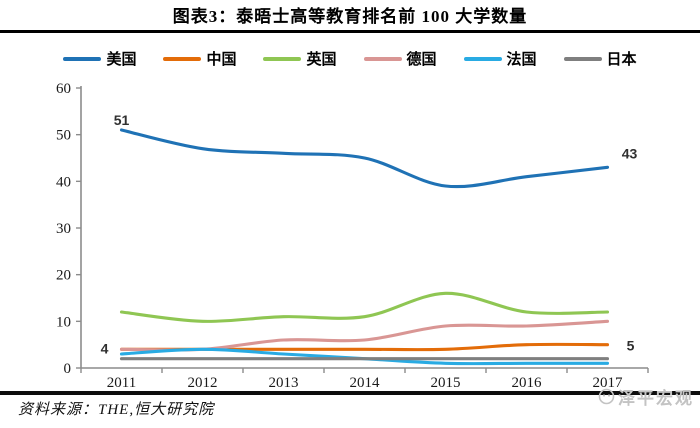 This screenshot has width=700, height=428. I want to click on legend-item-英国: 英国, so click(300, 58).